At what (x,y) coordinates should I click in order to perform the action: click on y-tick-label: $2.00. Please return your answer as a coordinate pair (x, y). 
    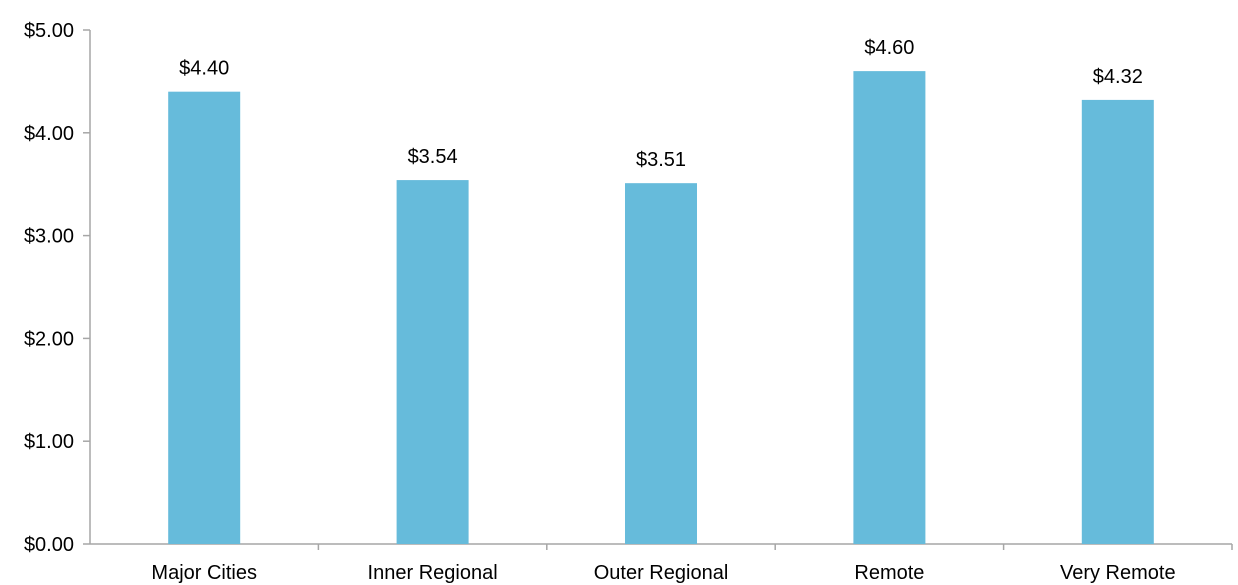
    Looking at the image, I should click on (49, 339).